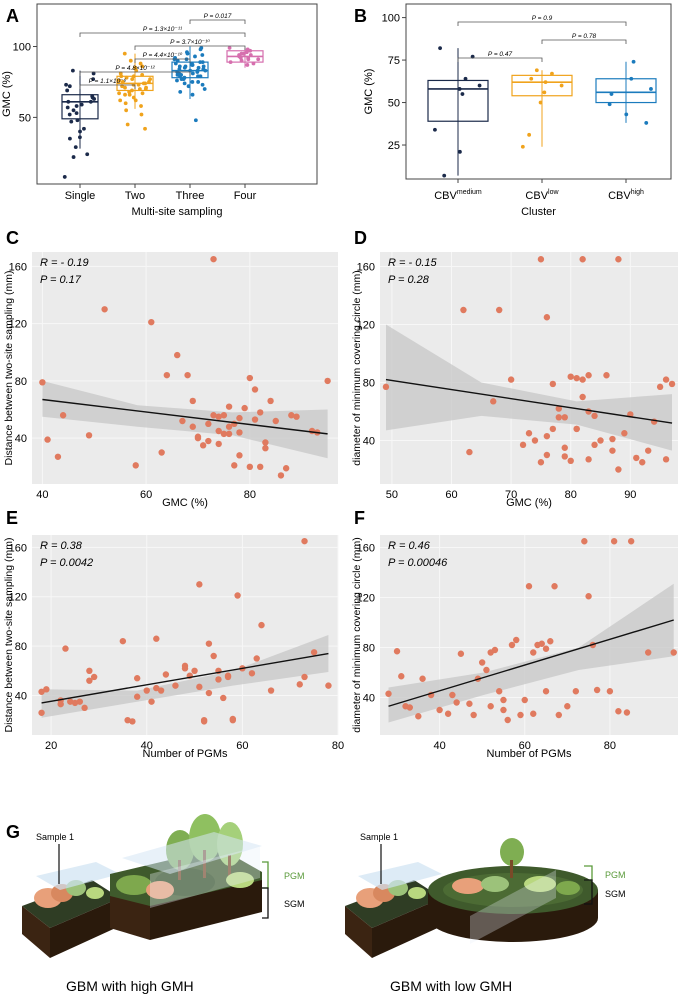 This screenshot has width=685, height=1002. I want to click on panel-e-xtick-label-3: 80, so click(338, 746).